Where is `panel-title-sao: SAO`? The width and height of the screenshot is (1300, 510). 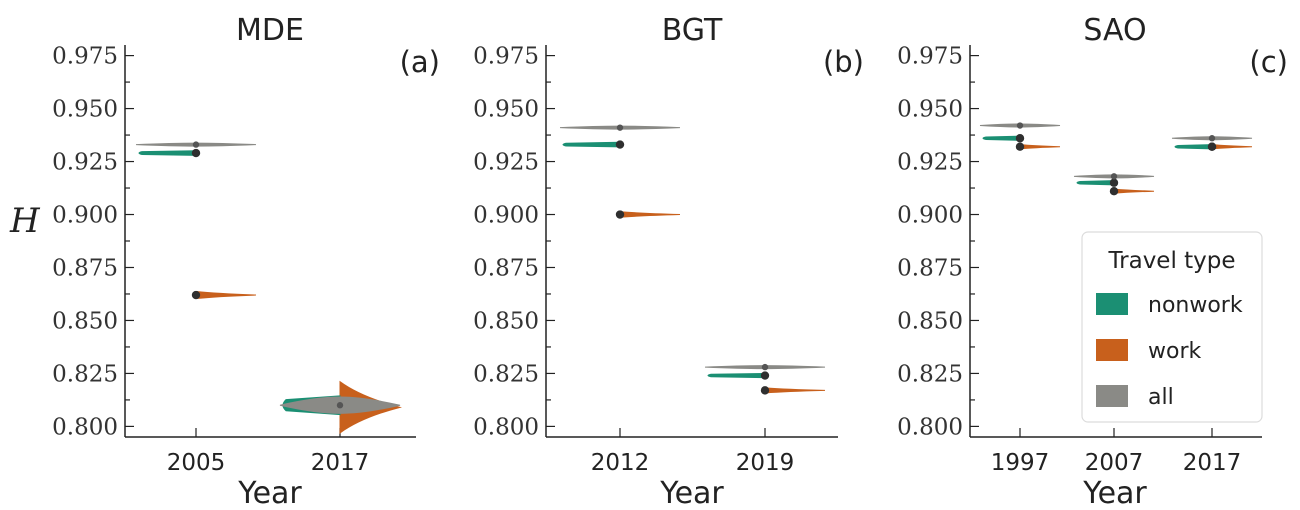 panel-title-sao: SAO is located at coordinates (1114, 30).